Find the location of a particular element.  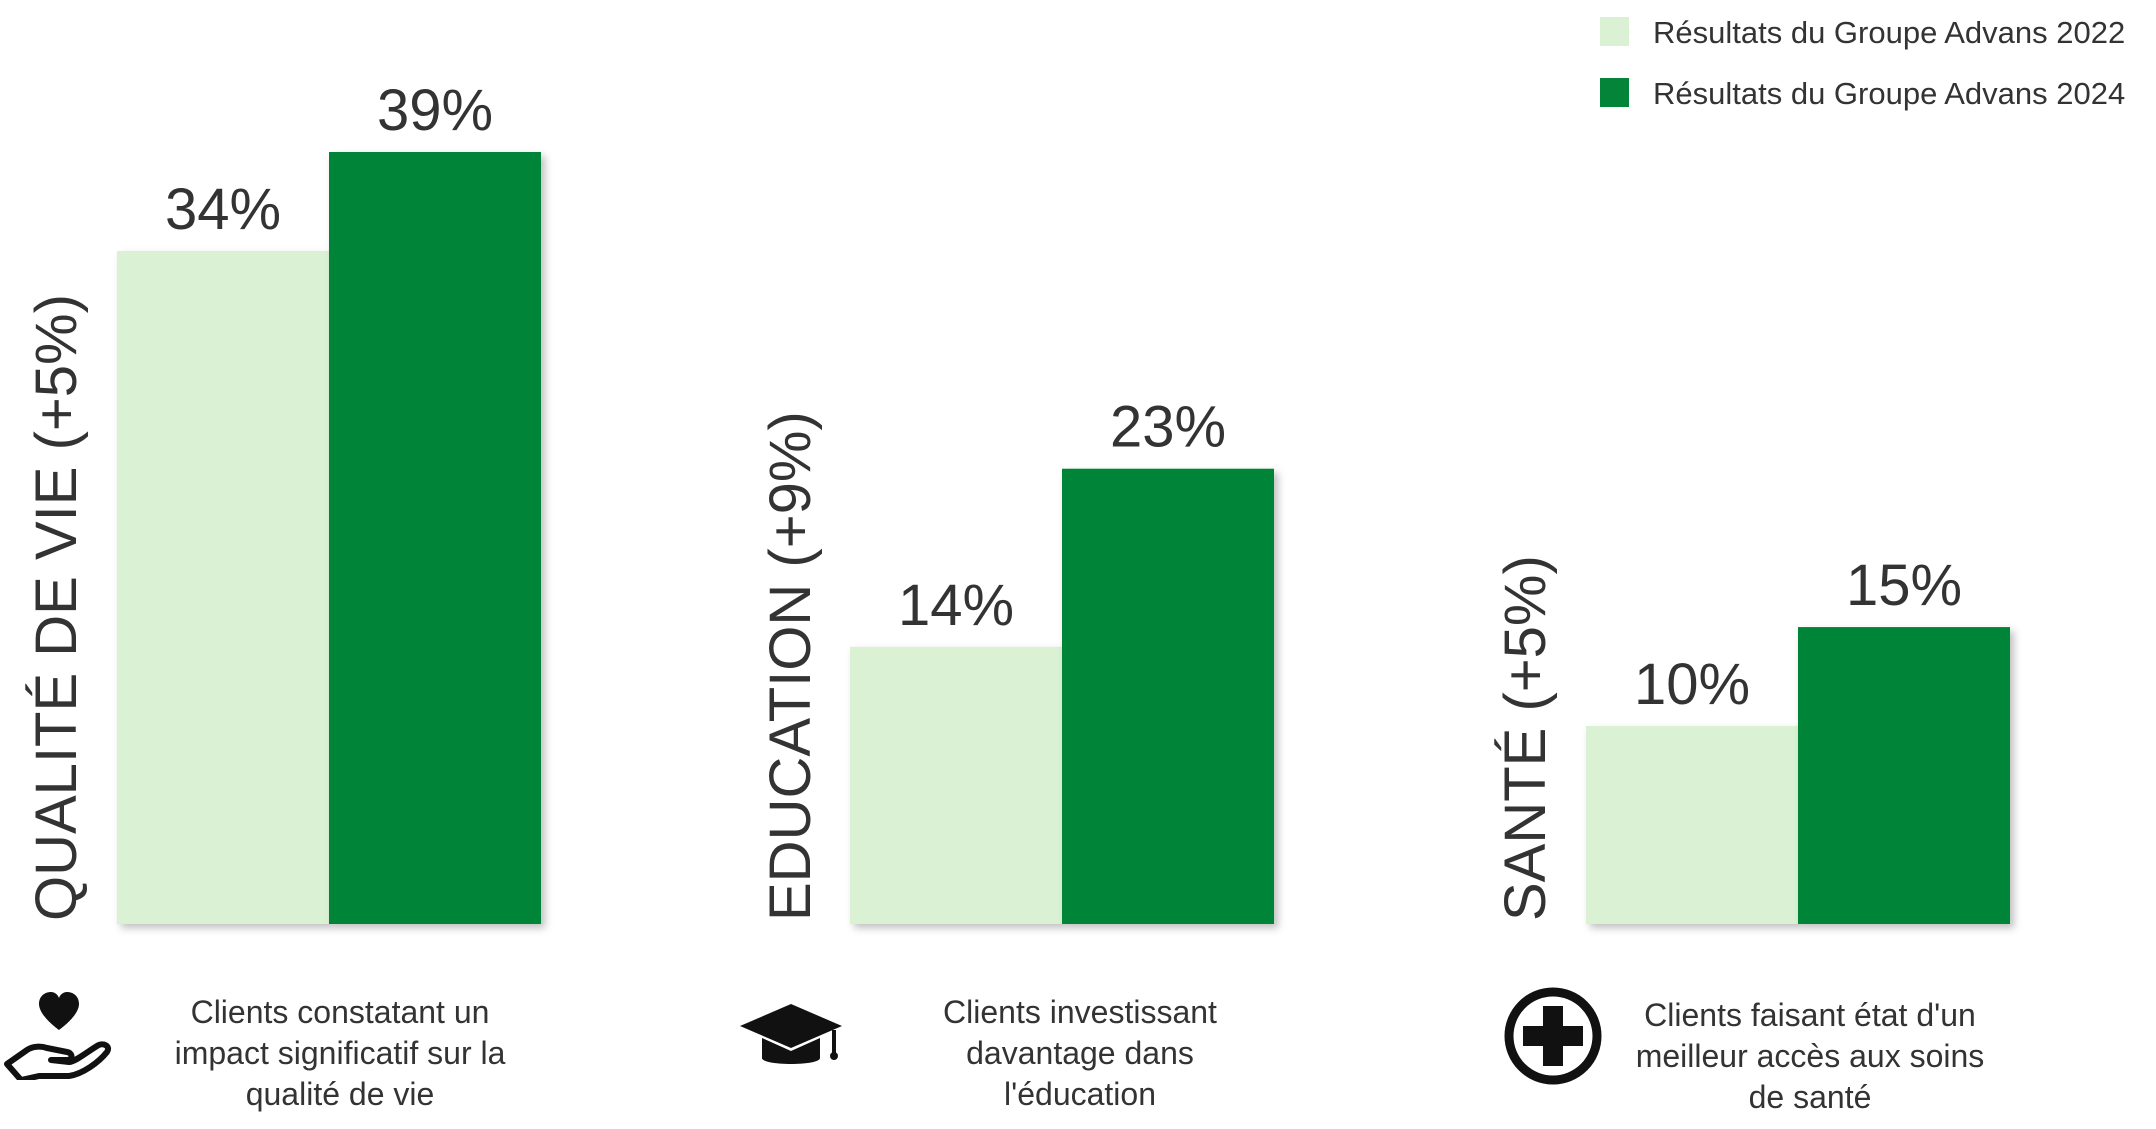

data-label-2024-0: 39% is located at coordinates (435, 110).